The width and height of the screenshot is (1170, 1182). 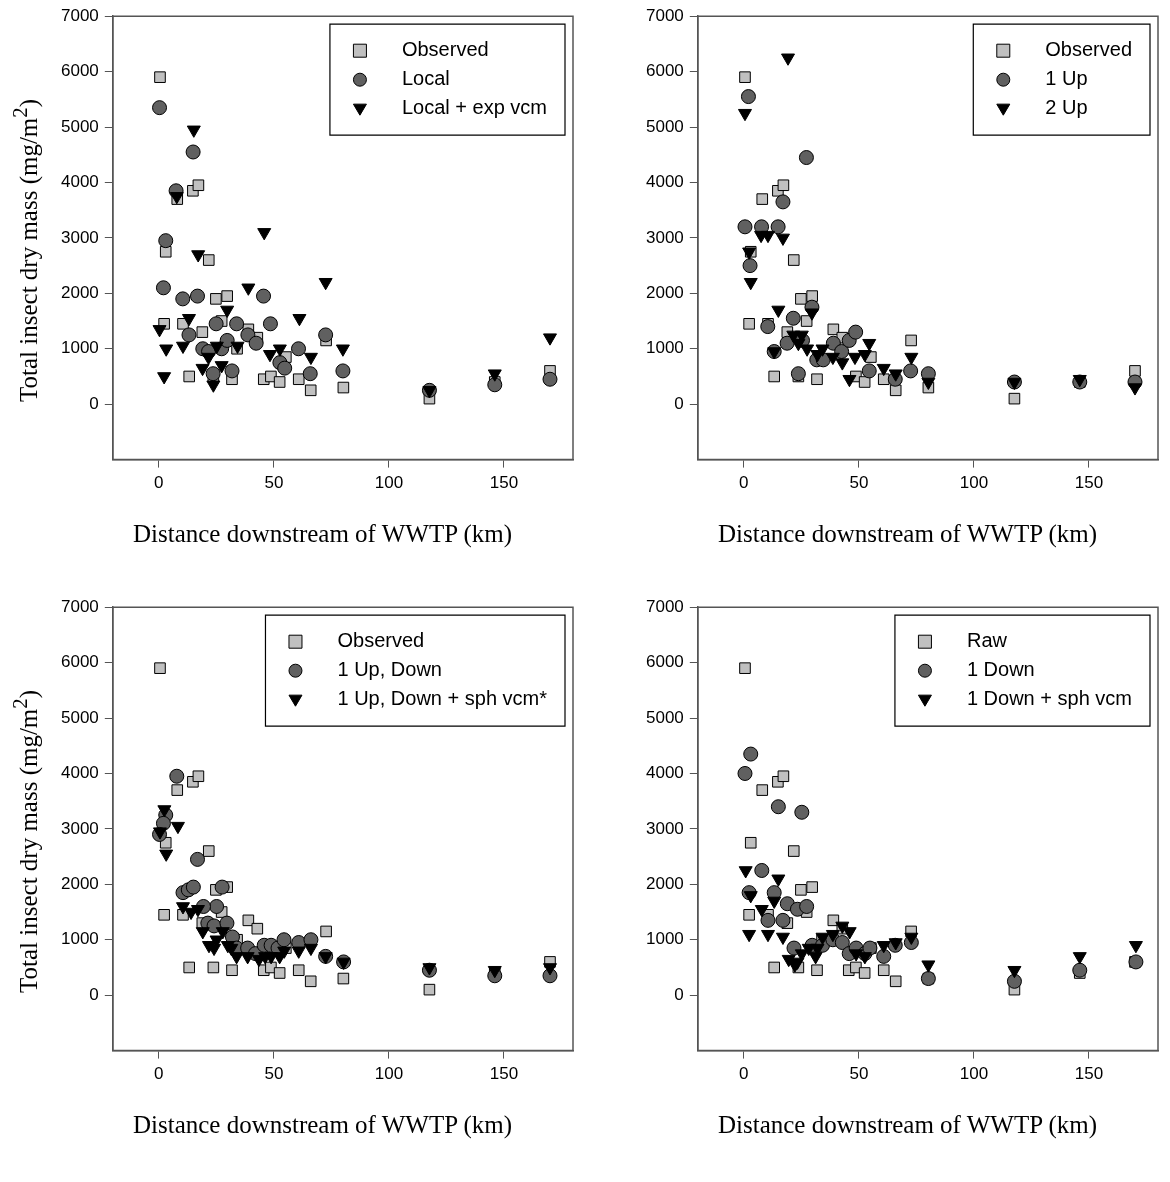 I want to click on legend-label: 1 Up, Down + sph vcm*, so click(x=442, y=698).